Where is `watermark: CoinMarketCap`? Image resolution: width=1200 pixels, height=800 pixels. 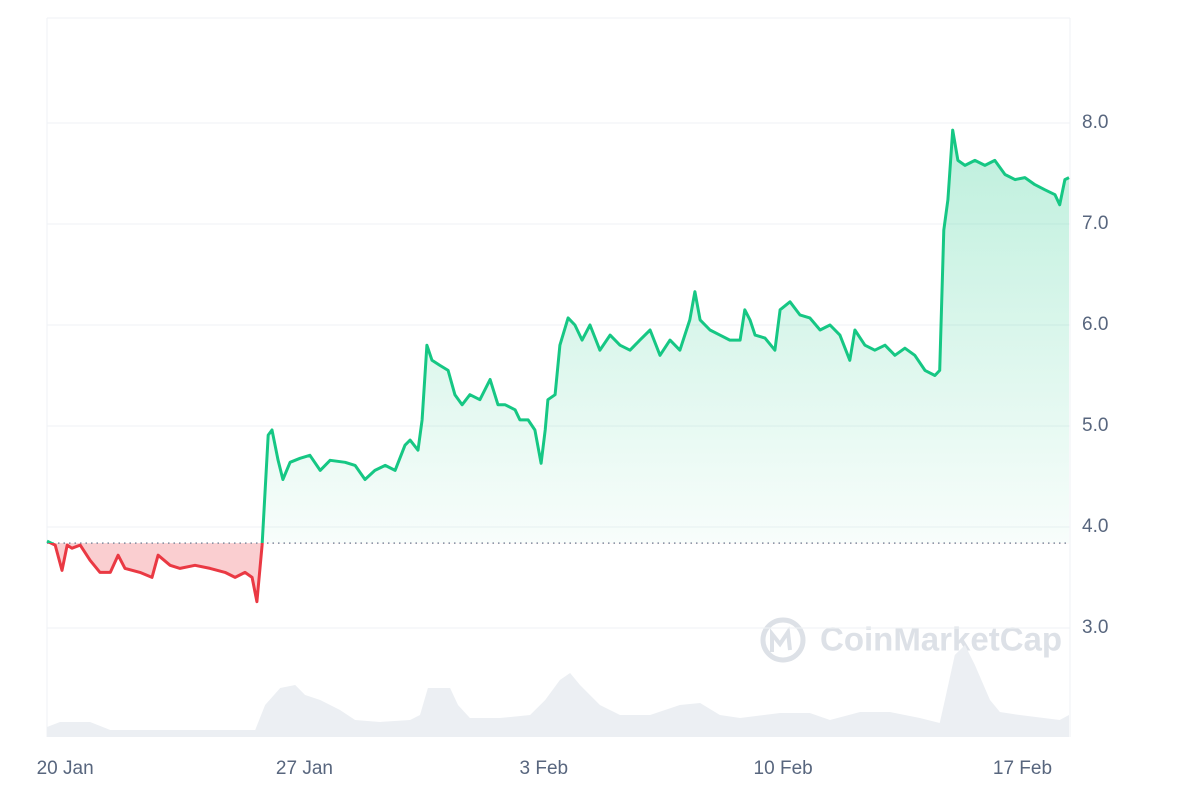
watermark: CoinMarketCap is located at coordinates (911, 640).